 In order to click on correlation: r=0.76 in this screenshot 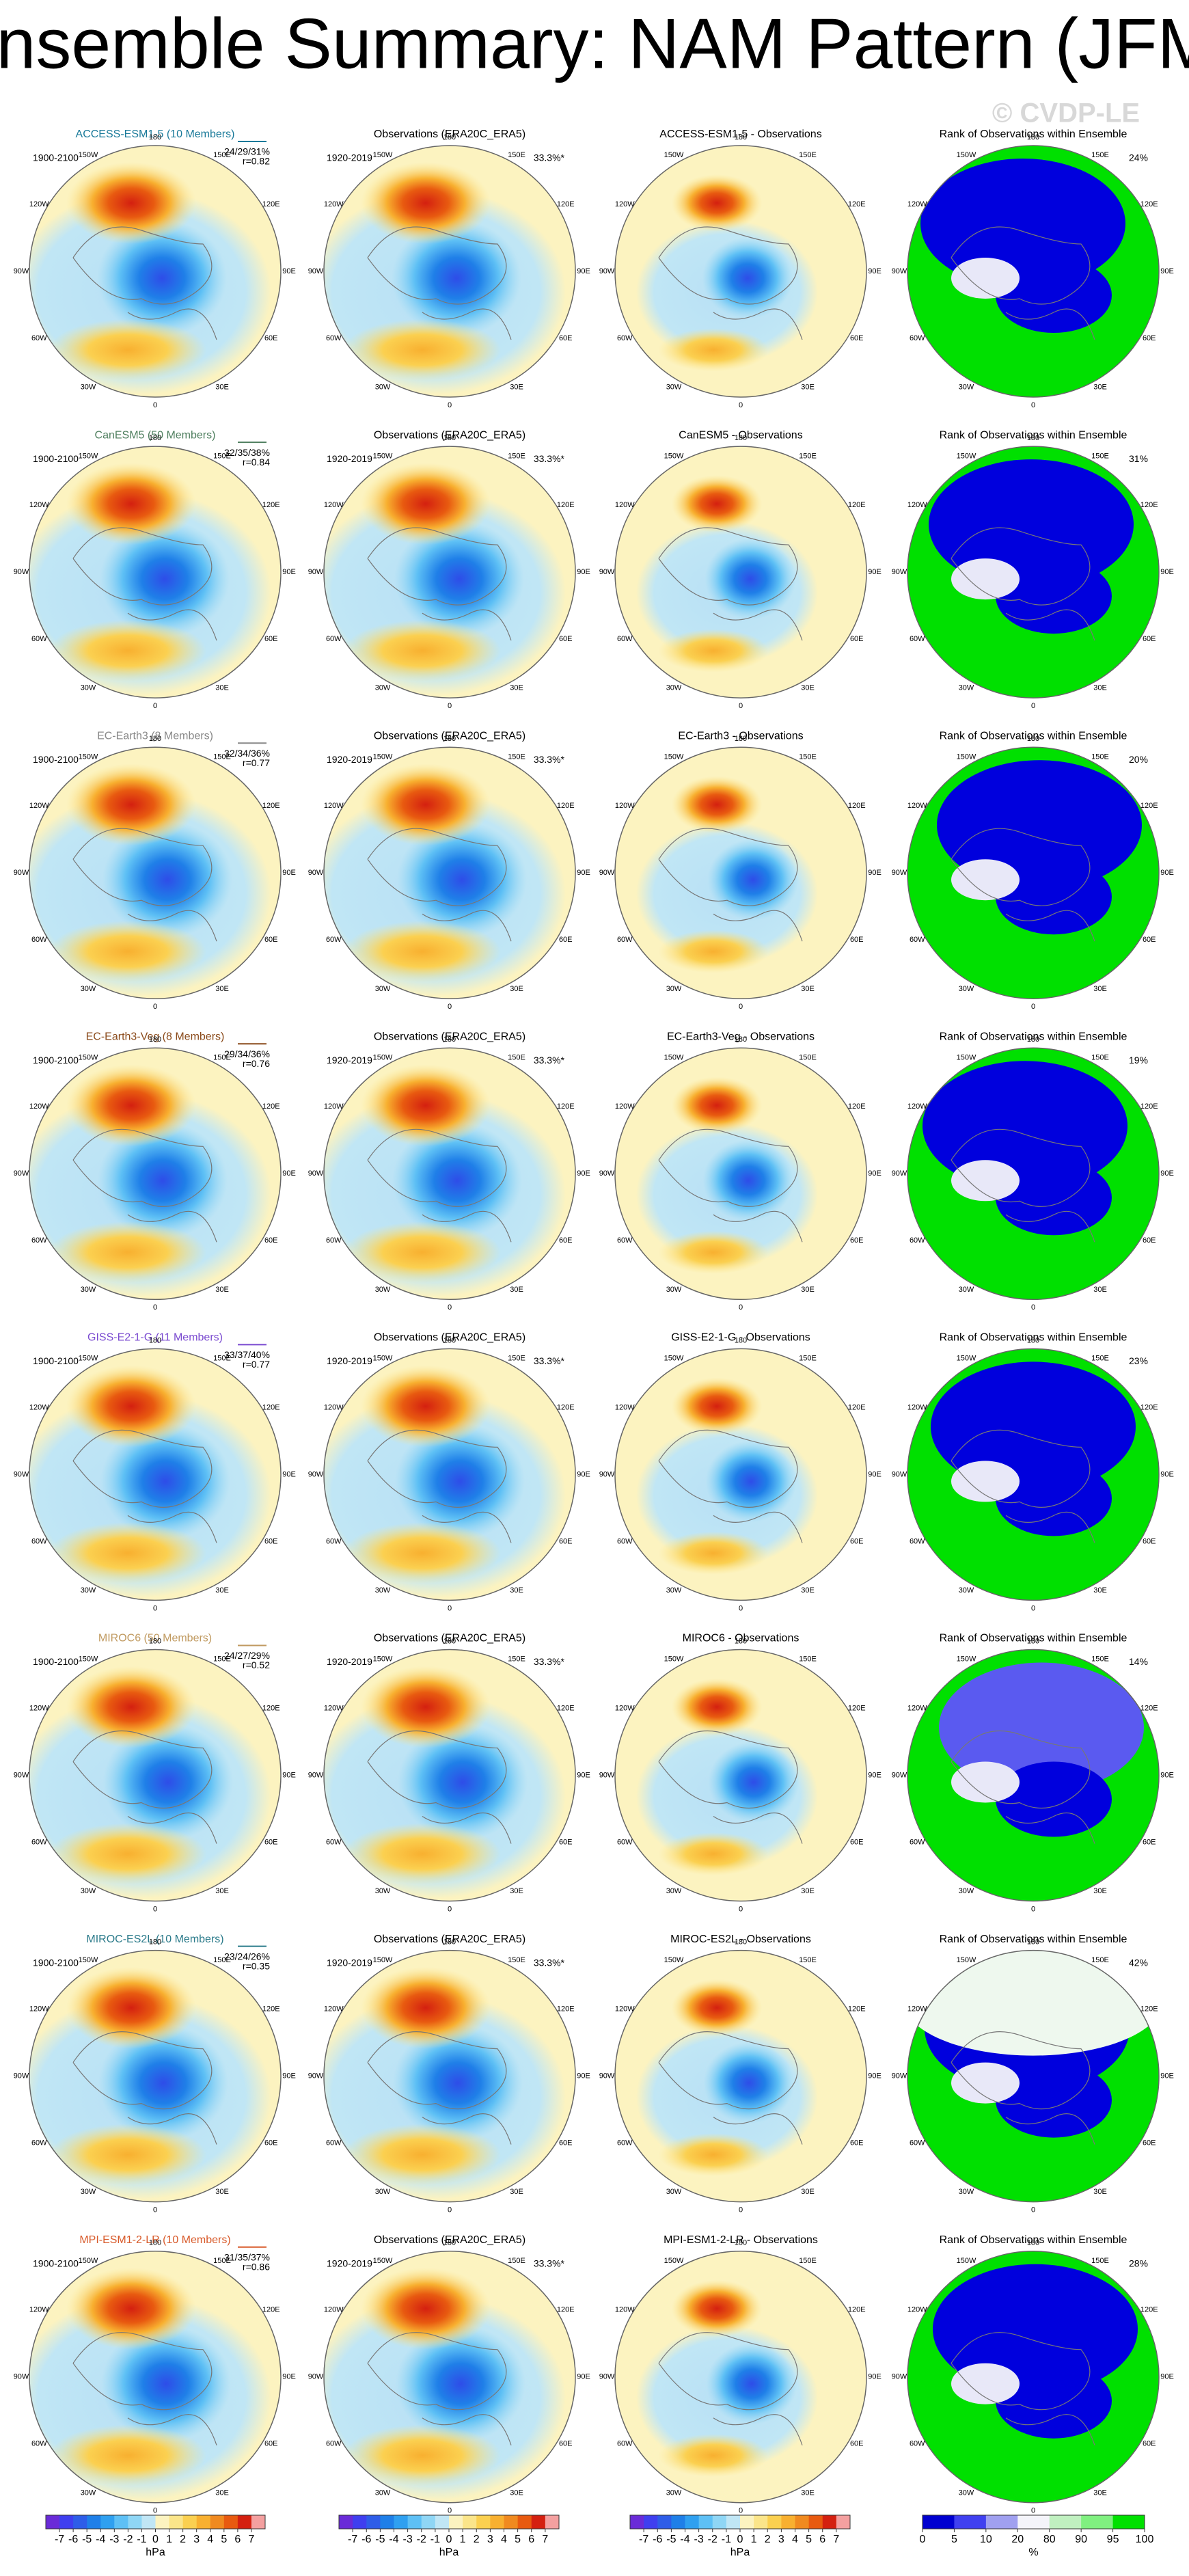, I will do `click(256, 1063)`.